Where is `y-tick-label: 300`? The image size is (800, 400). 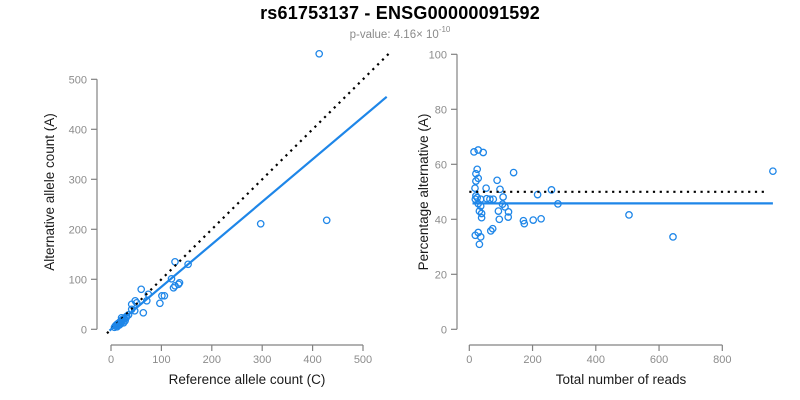
y-tick-label: 300 is located at coordinates (78, 180).